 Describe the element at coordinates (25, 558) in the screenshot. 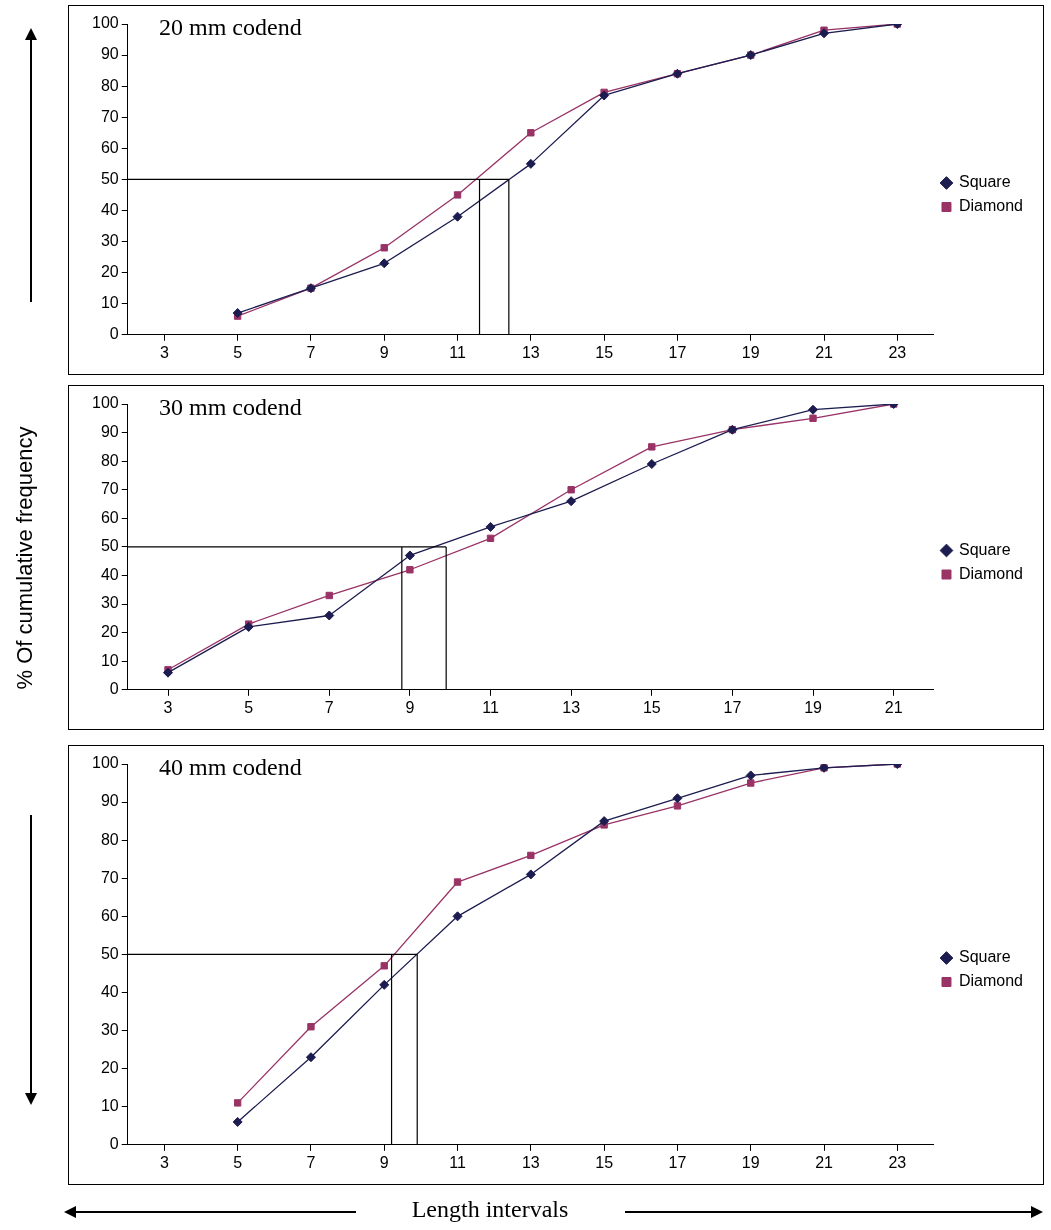

I see `y-axis-title: % Of cumulative frequency` at that location.